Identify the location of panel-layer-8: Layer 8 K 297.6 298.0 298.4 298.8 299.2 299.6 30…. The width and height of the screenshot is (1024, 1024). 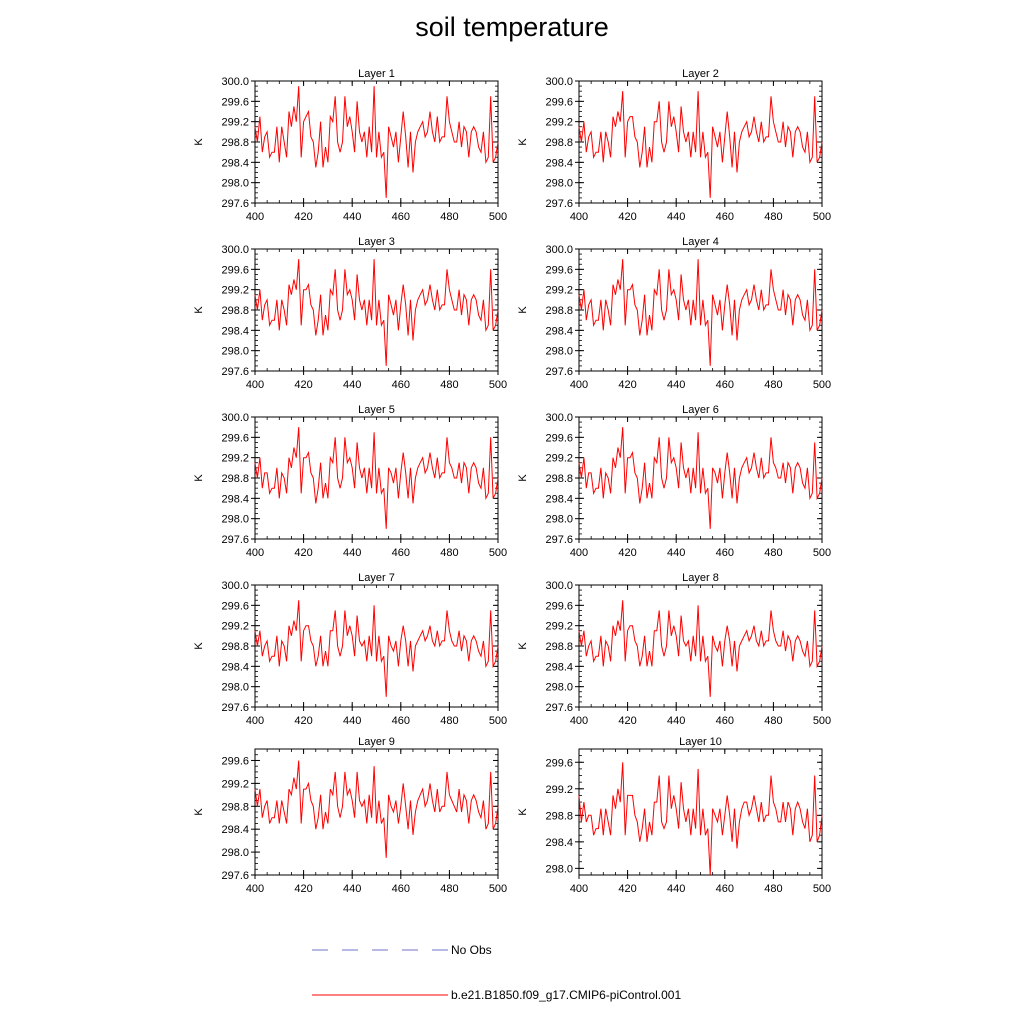
(674, 649).